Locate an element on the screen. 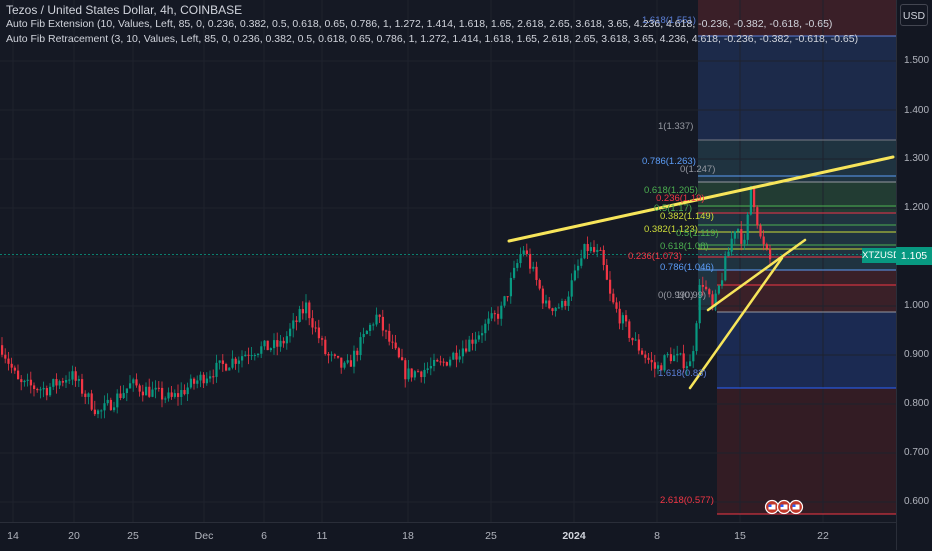 The height and width of the screenshot is (551, 932). time-tick: 11 is located at coordinates (322, 536).